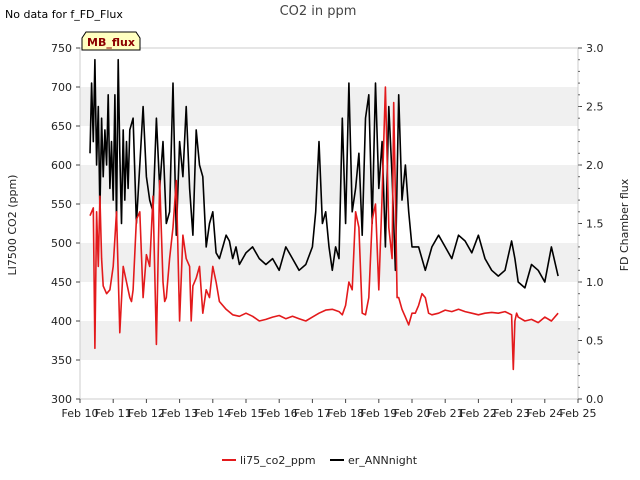 The image size is (640, 480). Describe the element at coordinates (279, 413) in the screenshot. I see `x-tick-label: Feb 16` at that location.